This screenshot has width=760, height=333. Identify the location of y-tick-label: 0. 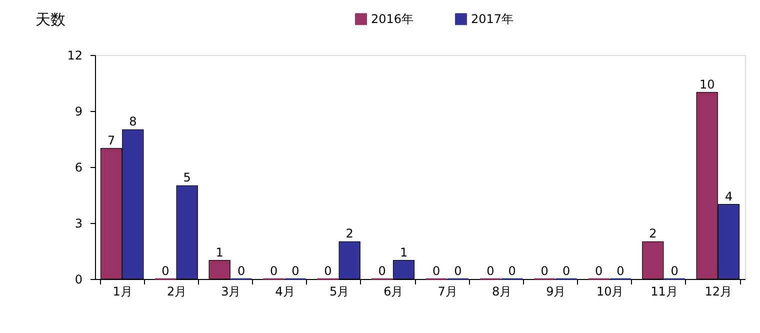
(78, 279).